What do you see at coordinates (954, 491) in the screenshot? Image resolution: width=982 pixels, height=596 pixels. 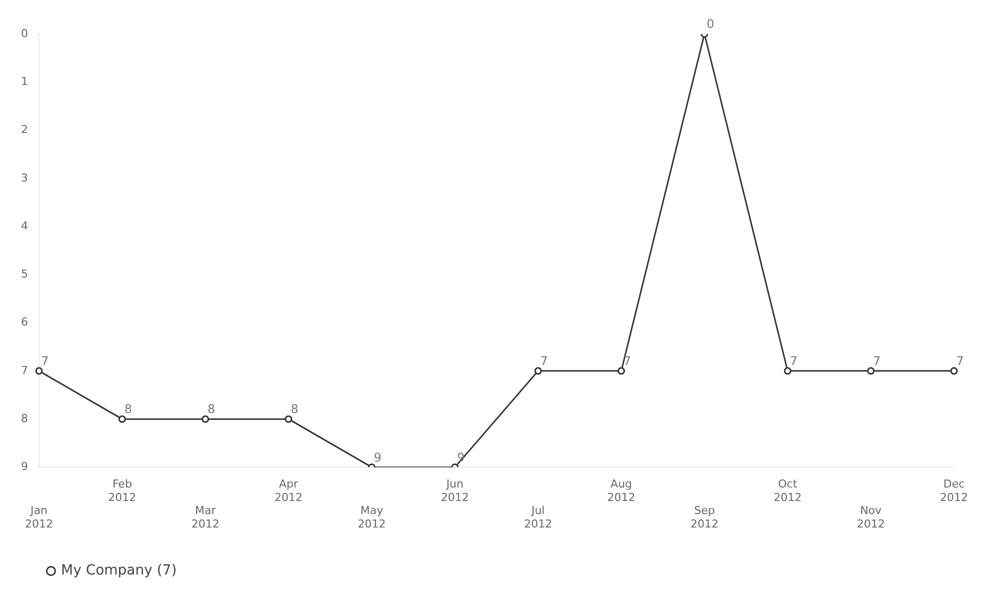 I see `x-tick-label: Dec 2012` at bounding box center [954, 491].